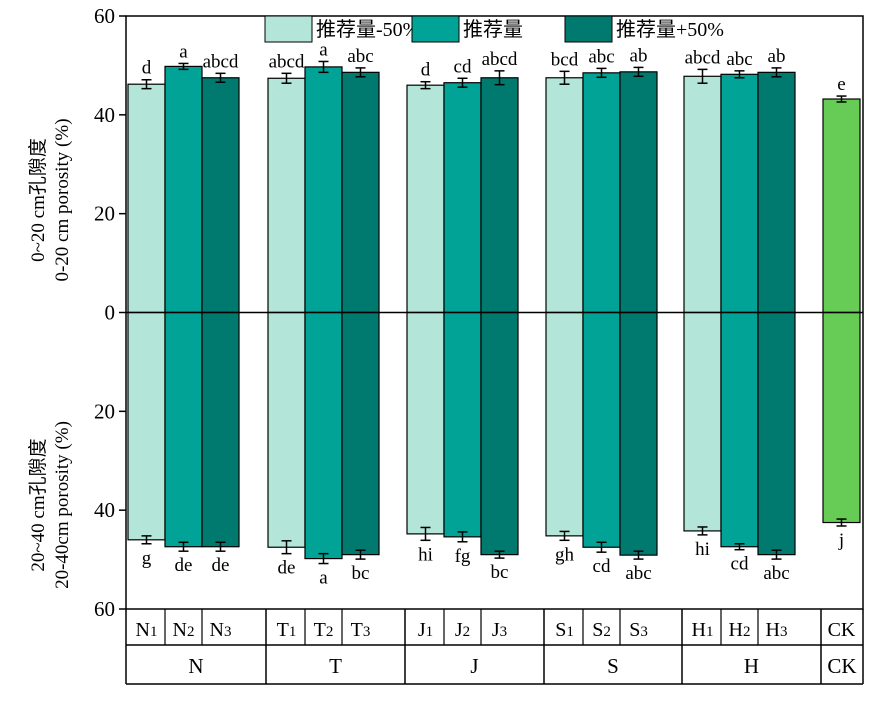  Describe the element at coordinates (146, 198) in the screenshot. I see `bar-top-N1` at that location.